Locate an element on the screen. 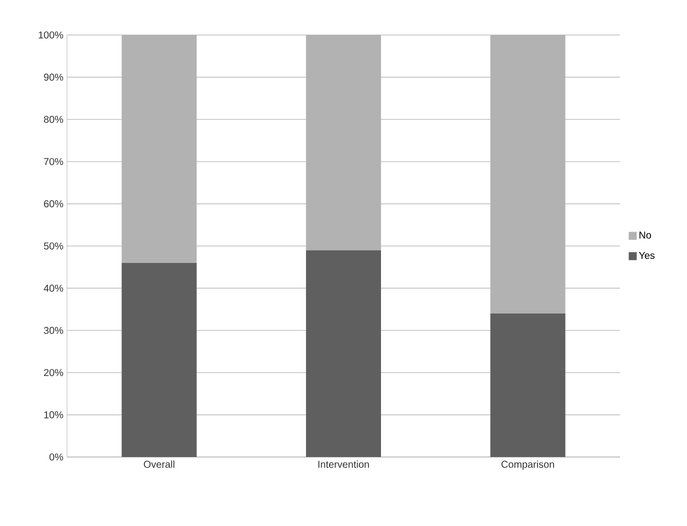  y-tick-label: 60% is located at coordinates (54, 204).